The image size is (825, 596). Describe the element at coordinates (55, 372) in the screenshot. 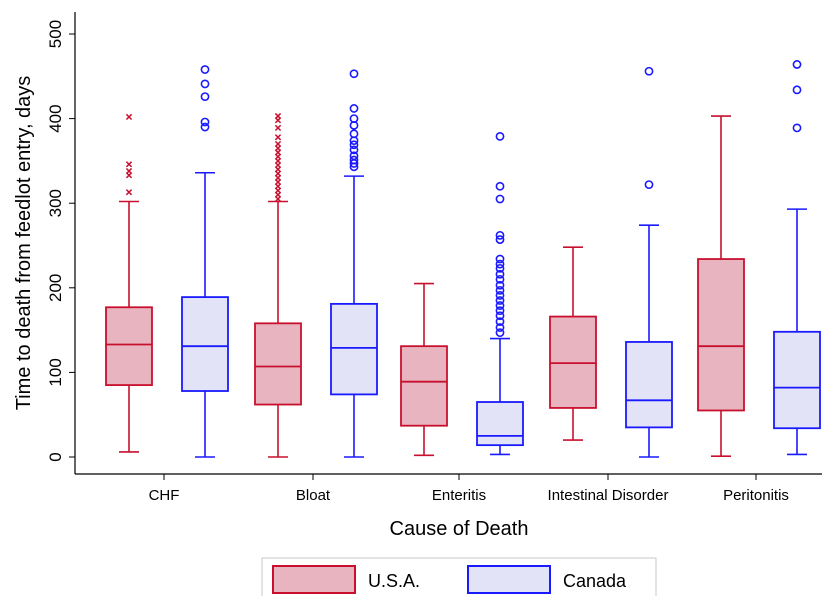

I see `y-tick-label-100: 100` at that location.